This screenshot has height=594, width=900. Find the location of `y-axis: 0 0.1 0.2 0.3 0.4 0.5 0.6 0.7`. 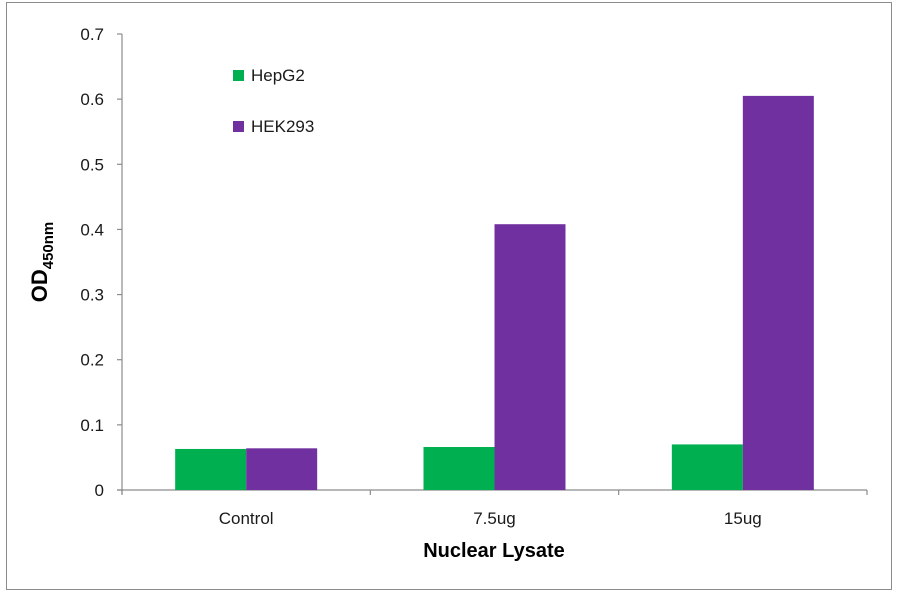

y-axis: 0 0.1 0.2 0.3 0.4 0.5 0.6 0.7 is located at coordinates (101, 262).